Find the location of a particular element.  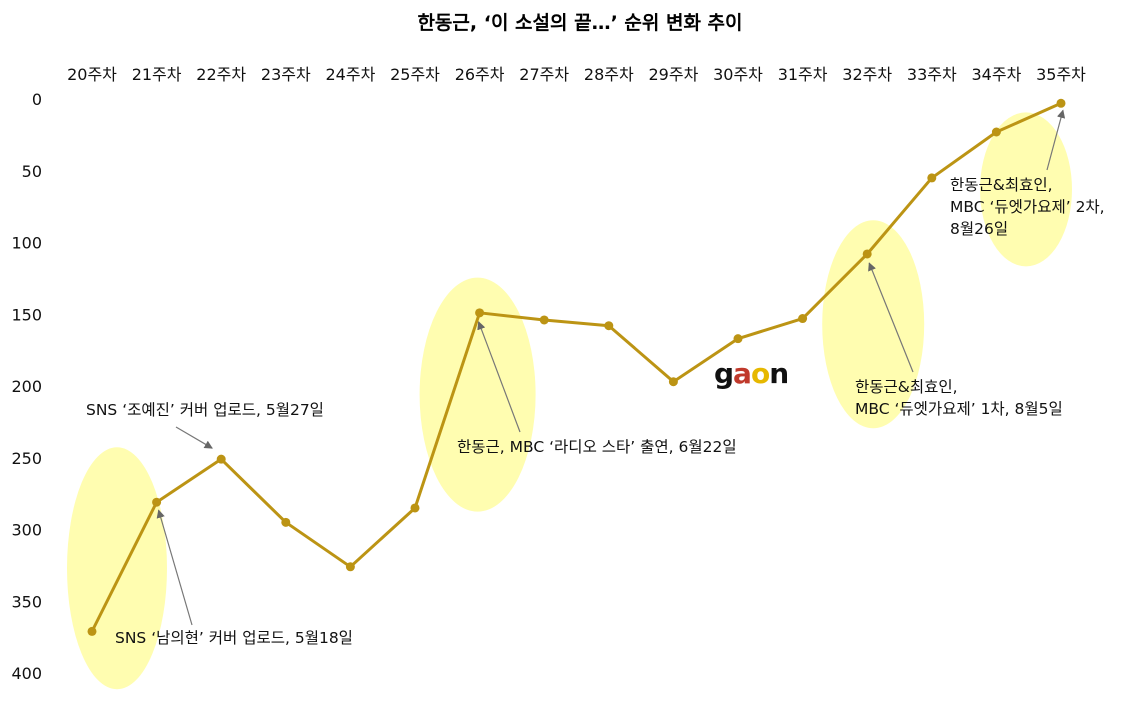

gaon-logo-letter: a is located at coordinates (742, 373).